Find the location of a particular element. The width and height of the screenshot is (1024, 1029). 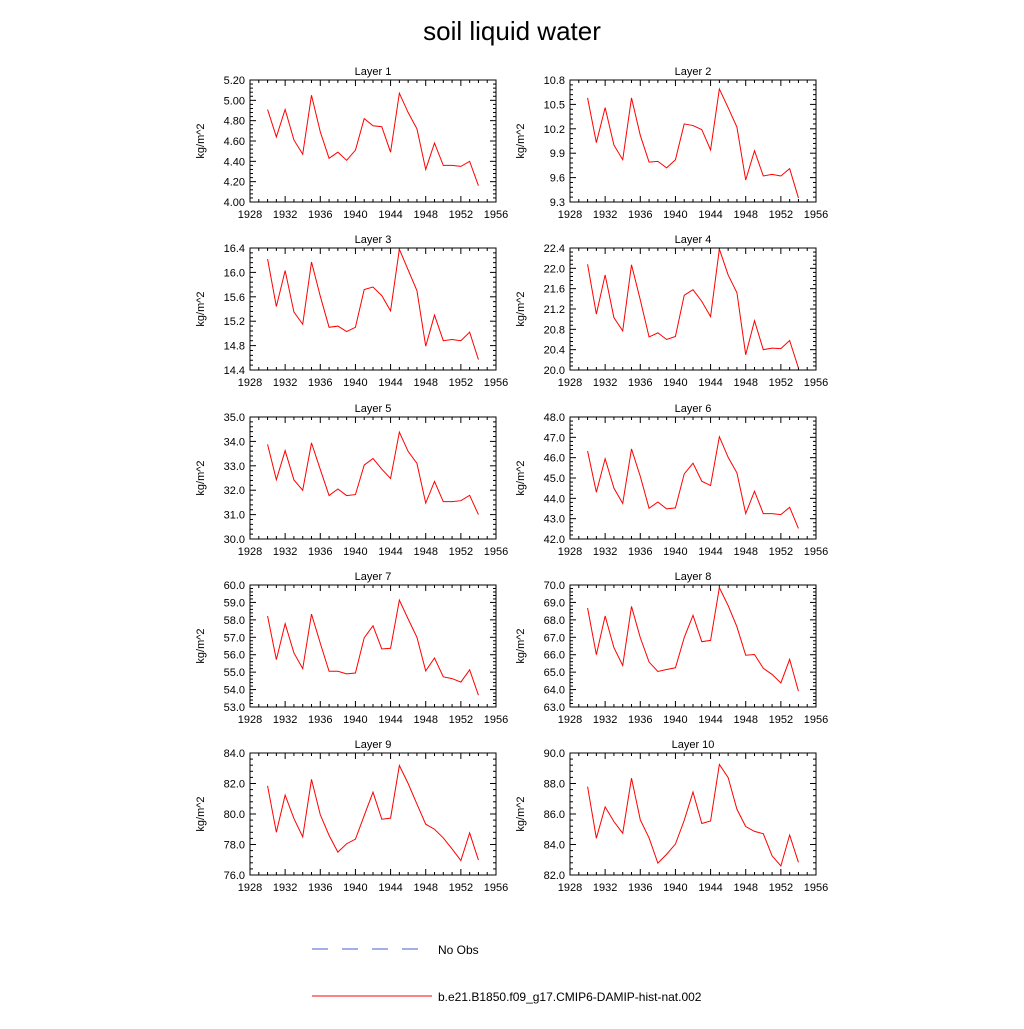

y-tick-label: 55.0 is located at coordinates (234, 673).